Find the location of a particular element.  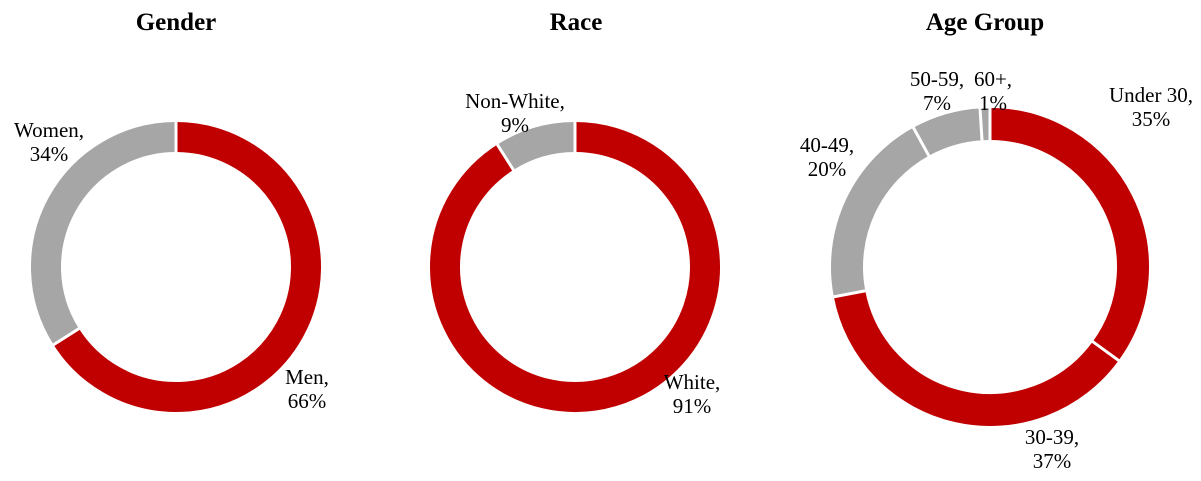

chart-title: Race is located at coordinates (576, 22).